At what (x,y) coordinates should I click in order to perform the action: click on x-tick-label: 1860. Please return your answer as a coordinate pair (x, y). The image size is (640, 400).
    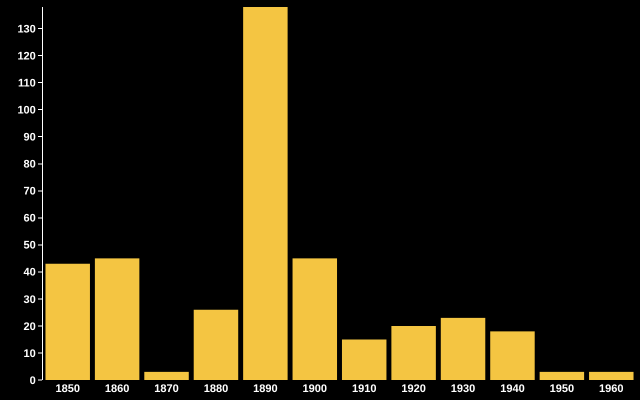
    Looking at the image, I should click on (117, 389).